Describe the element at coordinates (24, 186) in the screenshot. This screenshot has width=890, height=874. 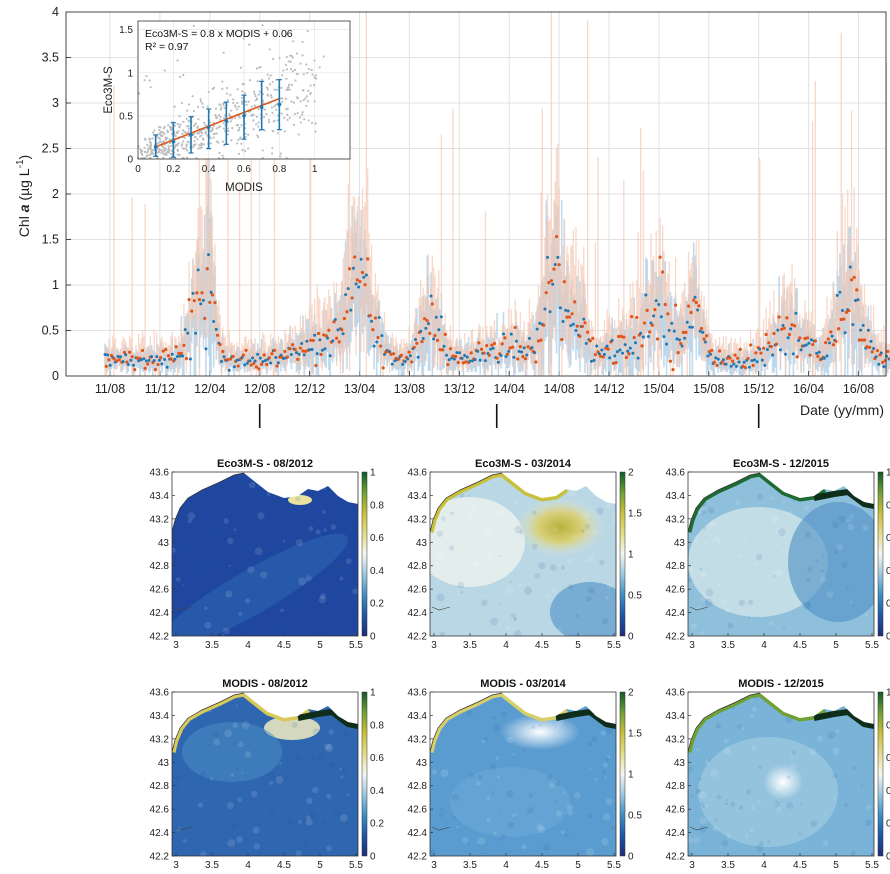
I see `y-axis-label-unit-open: (µg L` at that location.